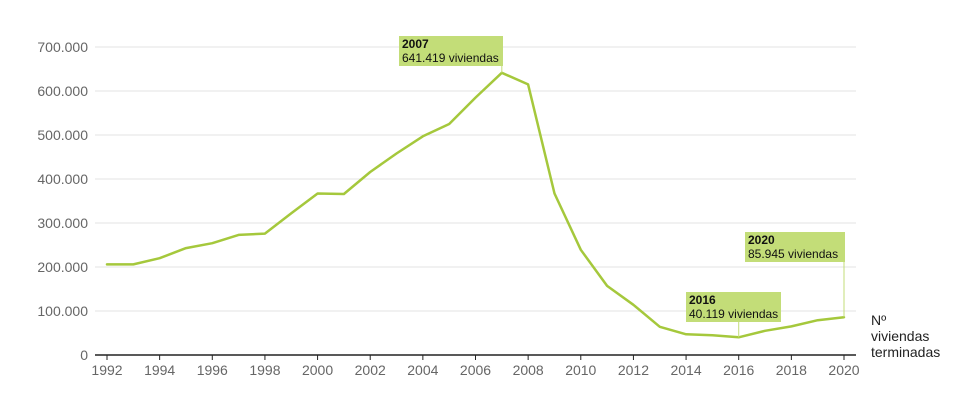  I want to click on y-tick-label: 100.000, so click(62, 311).